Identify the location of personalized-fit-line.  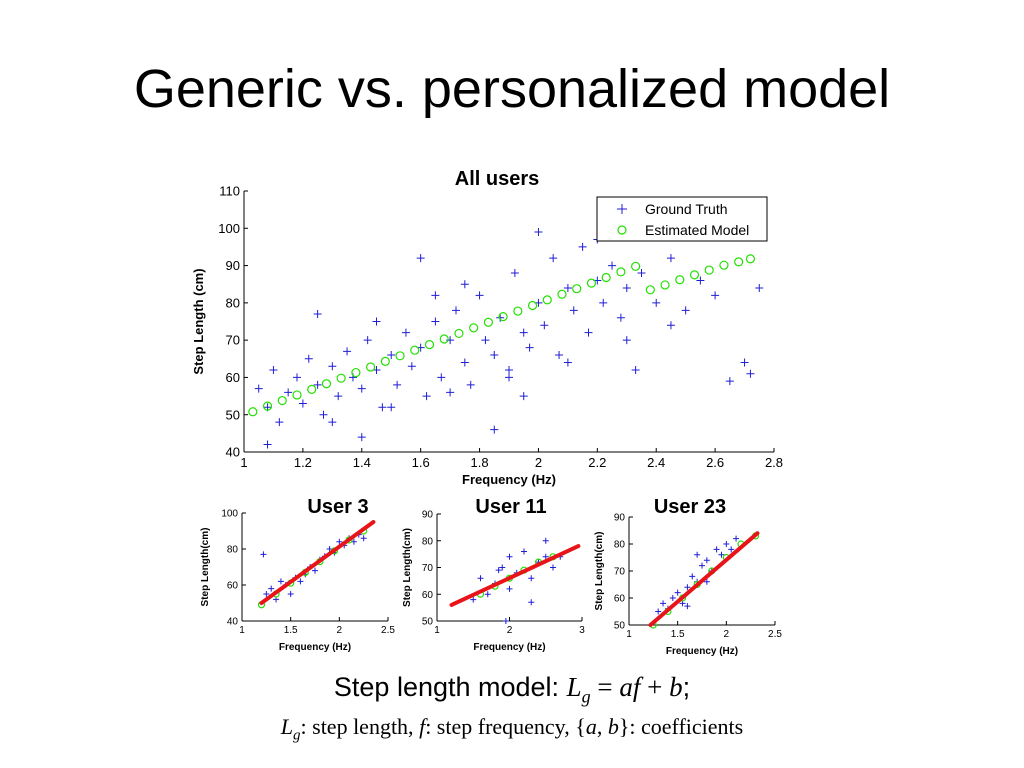
(317, 562).